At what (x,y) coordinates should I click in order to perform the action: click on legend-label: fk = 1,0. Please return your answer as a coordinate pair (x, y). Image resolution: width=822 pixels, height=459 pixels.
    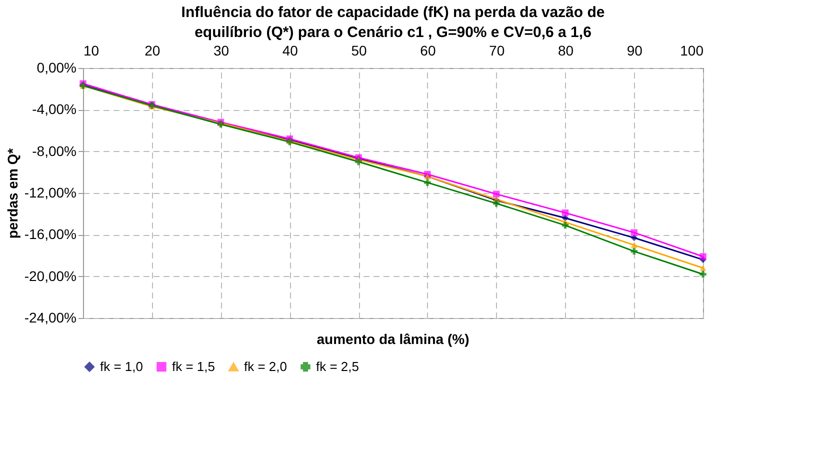
    Looking at the image, I should click on (121, 366).